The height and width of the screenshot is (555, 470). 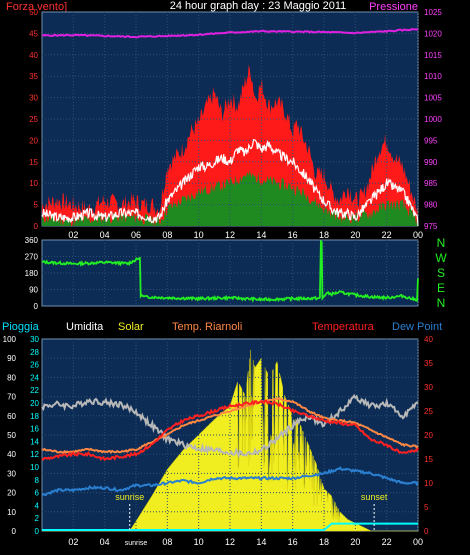 What do you see at coordinates (418, 542) in the screenshot?
I see `weather-x-tick-label: 00` at bounding box center [418, 542].